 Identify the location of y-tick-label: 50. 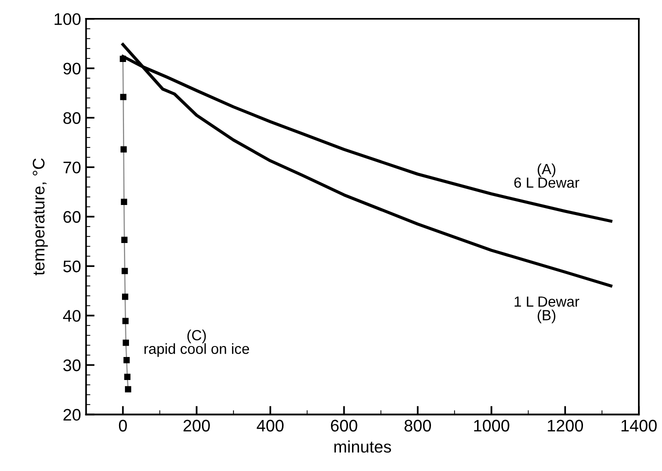
(72, 266).